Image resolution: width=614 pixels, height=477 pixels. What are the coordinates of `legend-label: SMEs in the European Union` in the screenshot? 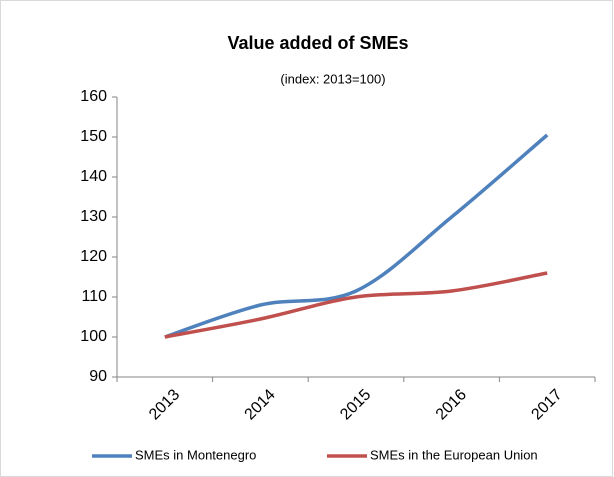 It's located at (454, 454).